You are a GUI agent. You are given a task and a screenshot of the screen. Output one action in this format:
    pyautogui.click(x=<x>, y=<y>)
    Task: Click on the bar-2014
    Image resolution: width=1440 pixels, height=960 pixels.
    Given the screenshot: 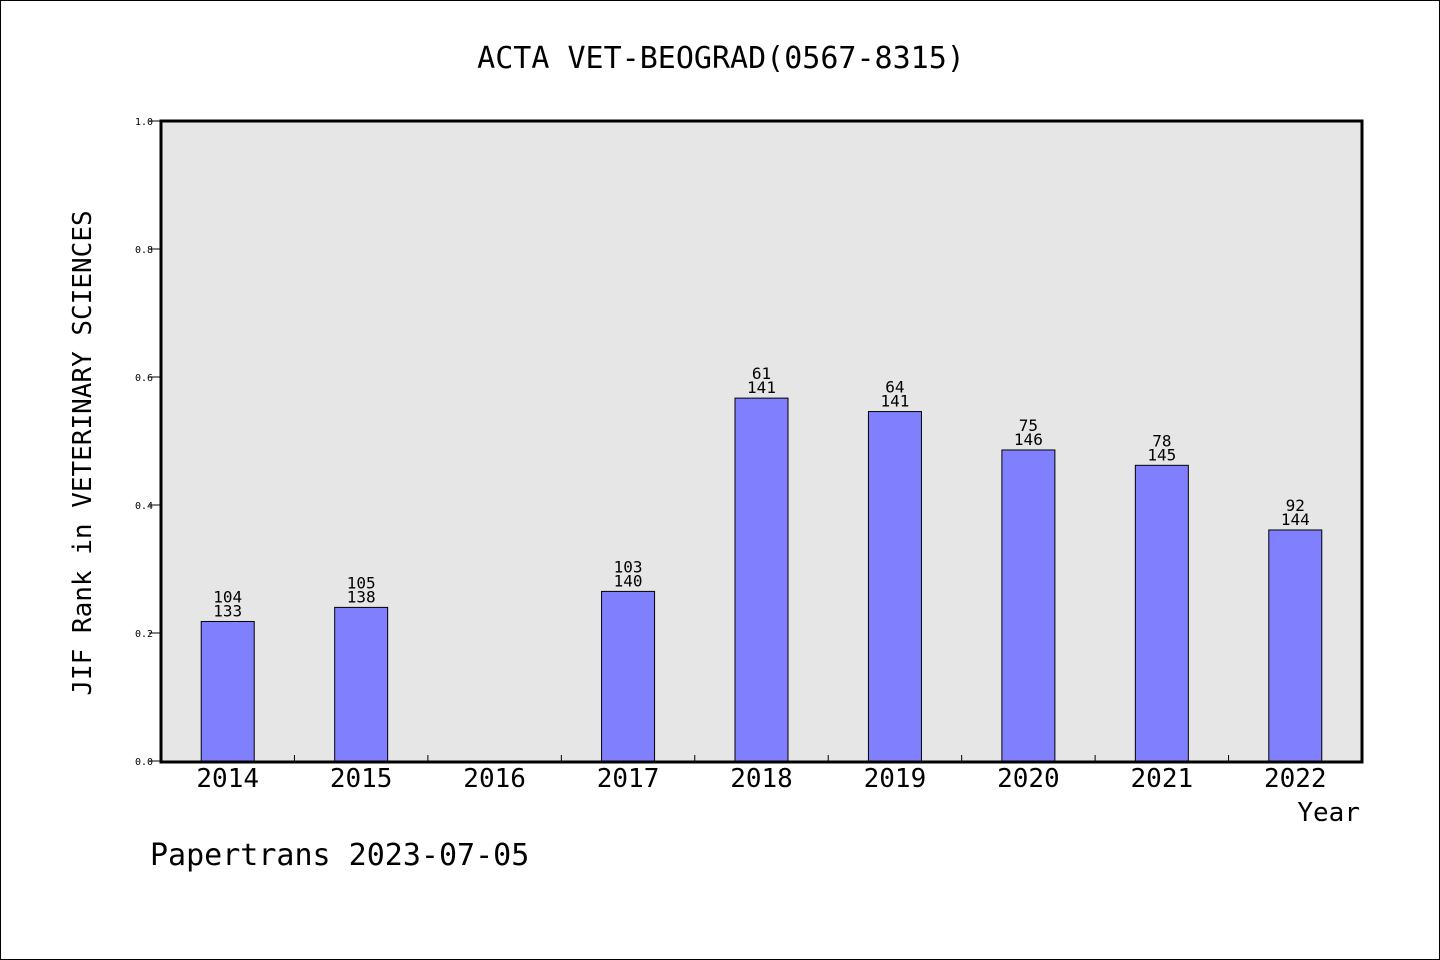 What is the action you would take?
    pyautogui.click(x=227, y=691)
    